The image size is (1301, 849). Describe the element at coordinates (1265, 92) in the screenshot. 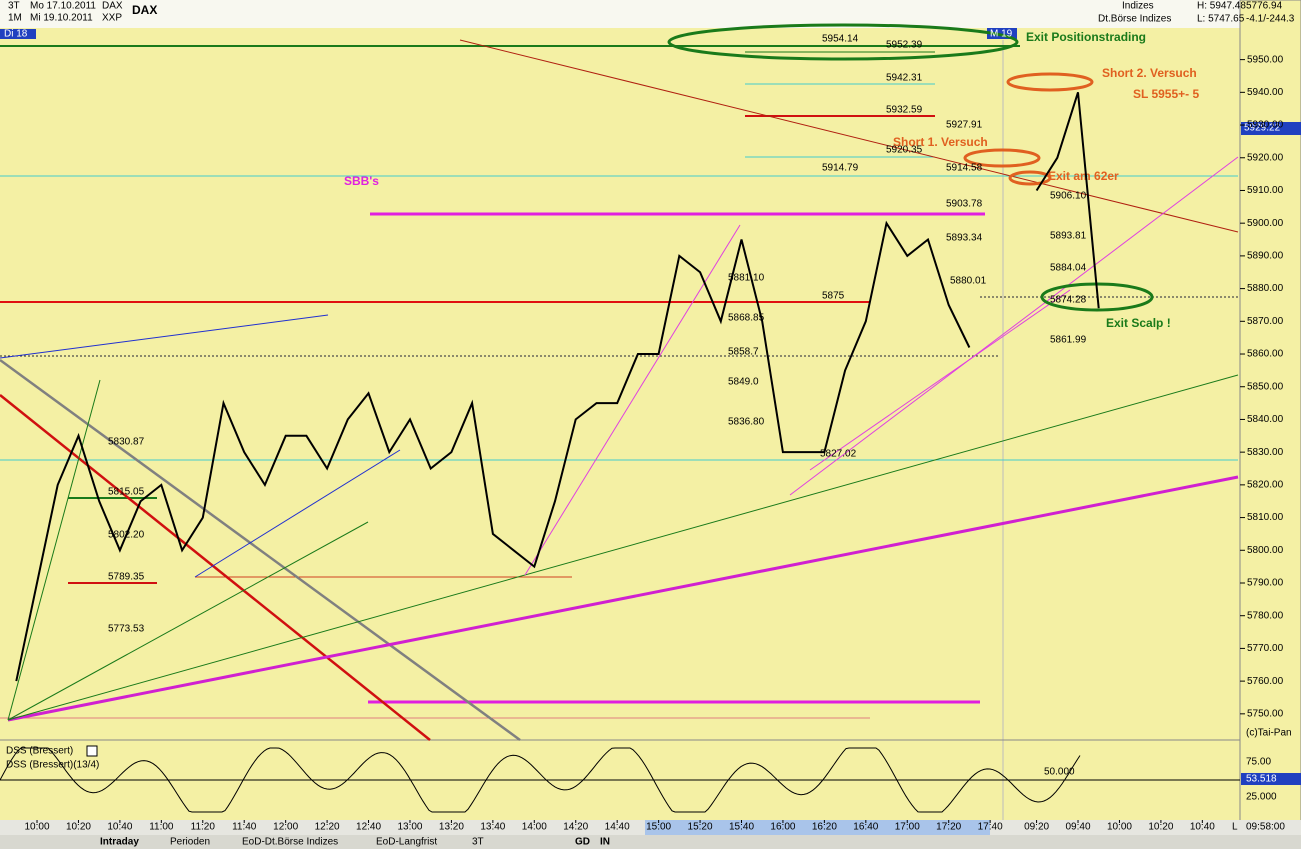

I see `y-tick-label: 5940.00` at that location.